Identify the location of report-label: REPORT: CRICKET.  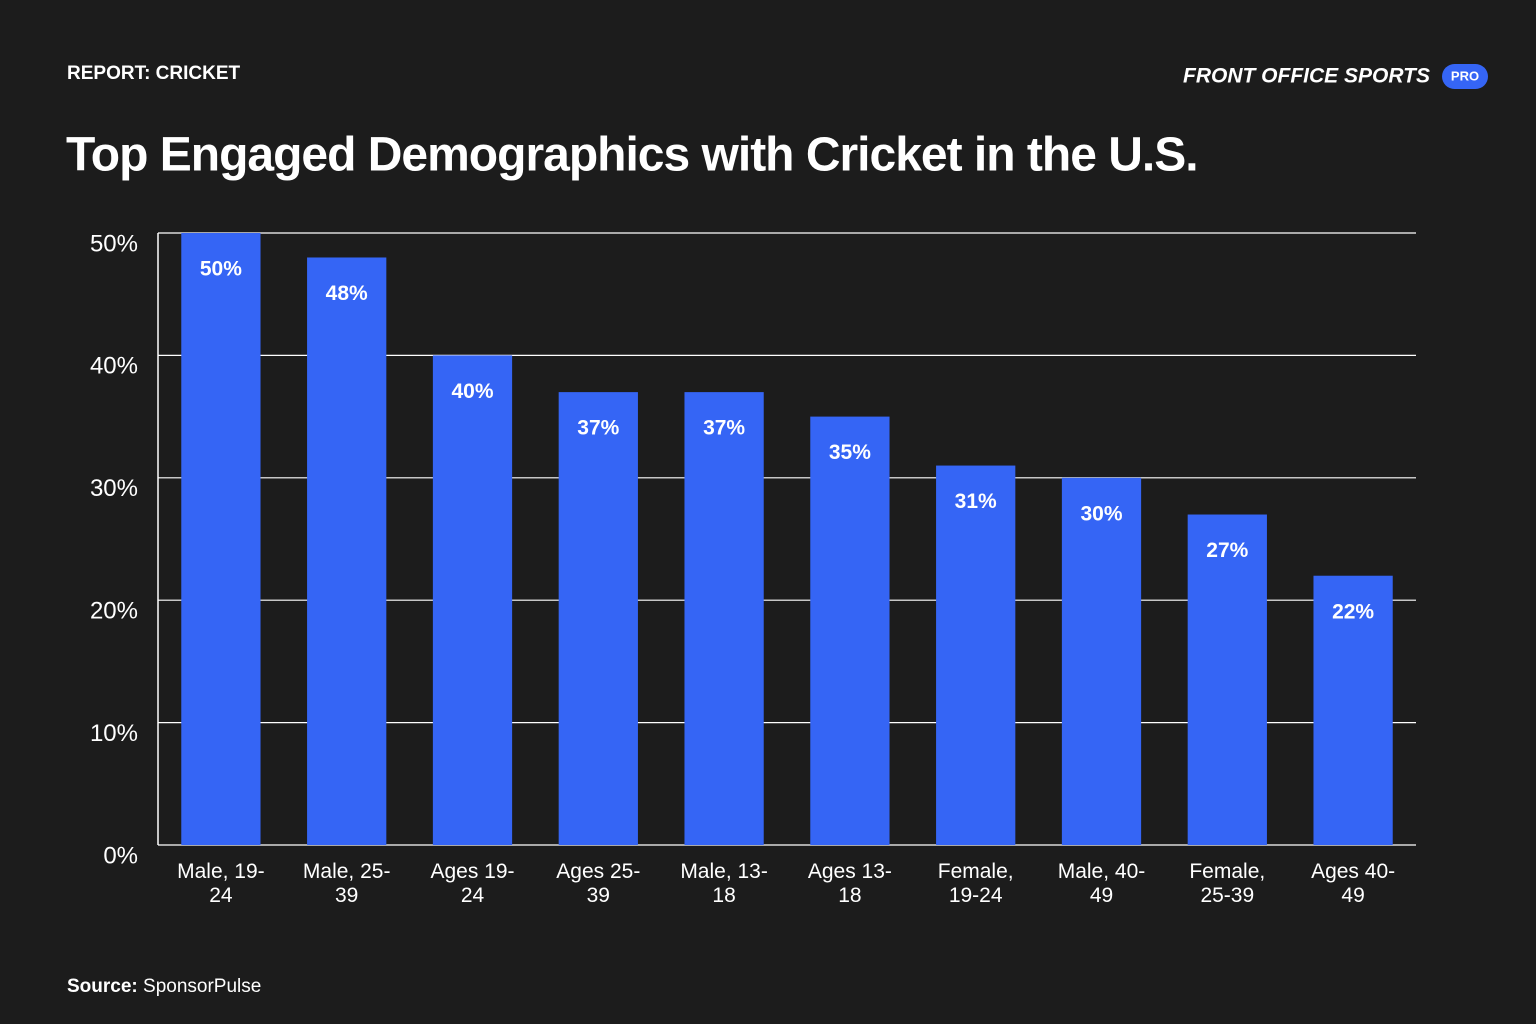
(154, 73).